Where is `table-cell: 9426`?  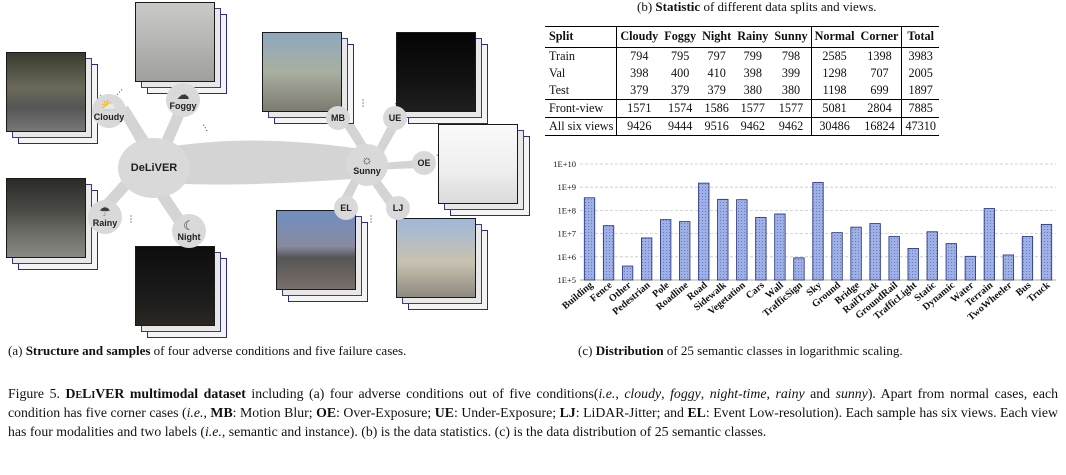 table-cell: 9426 is located at coordinates (639, 126).